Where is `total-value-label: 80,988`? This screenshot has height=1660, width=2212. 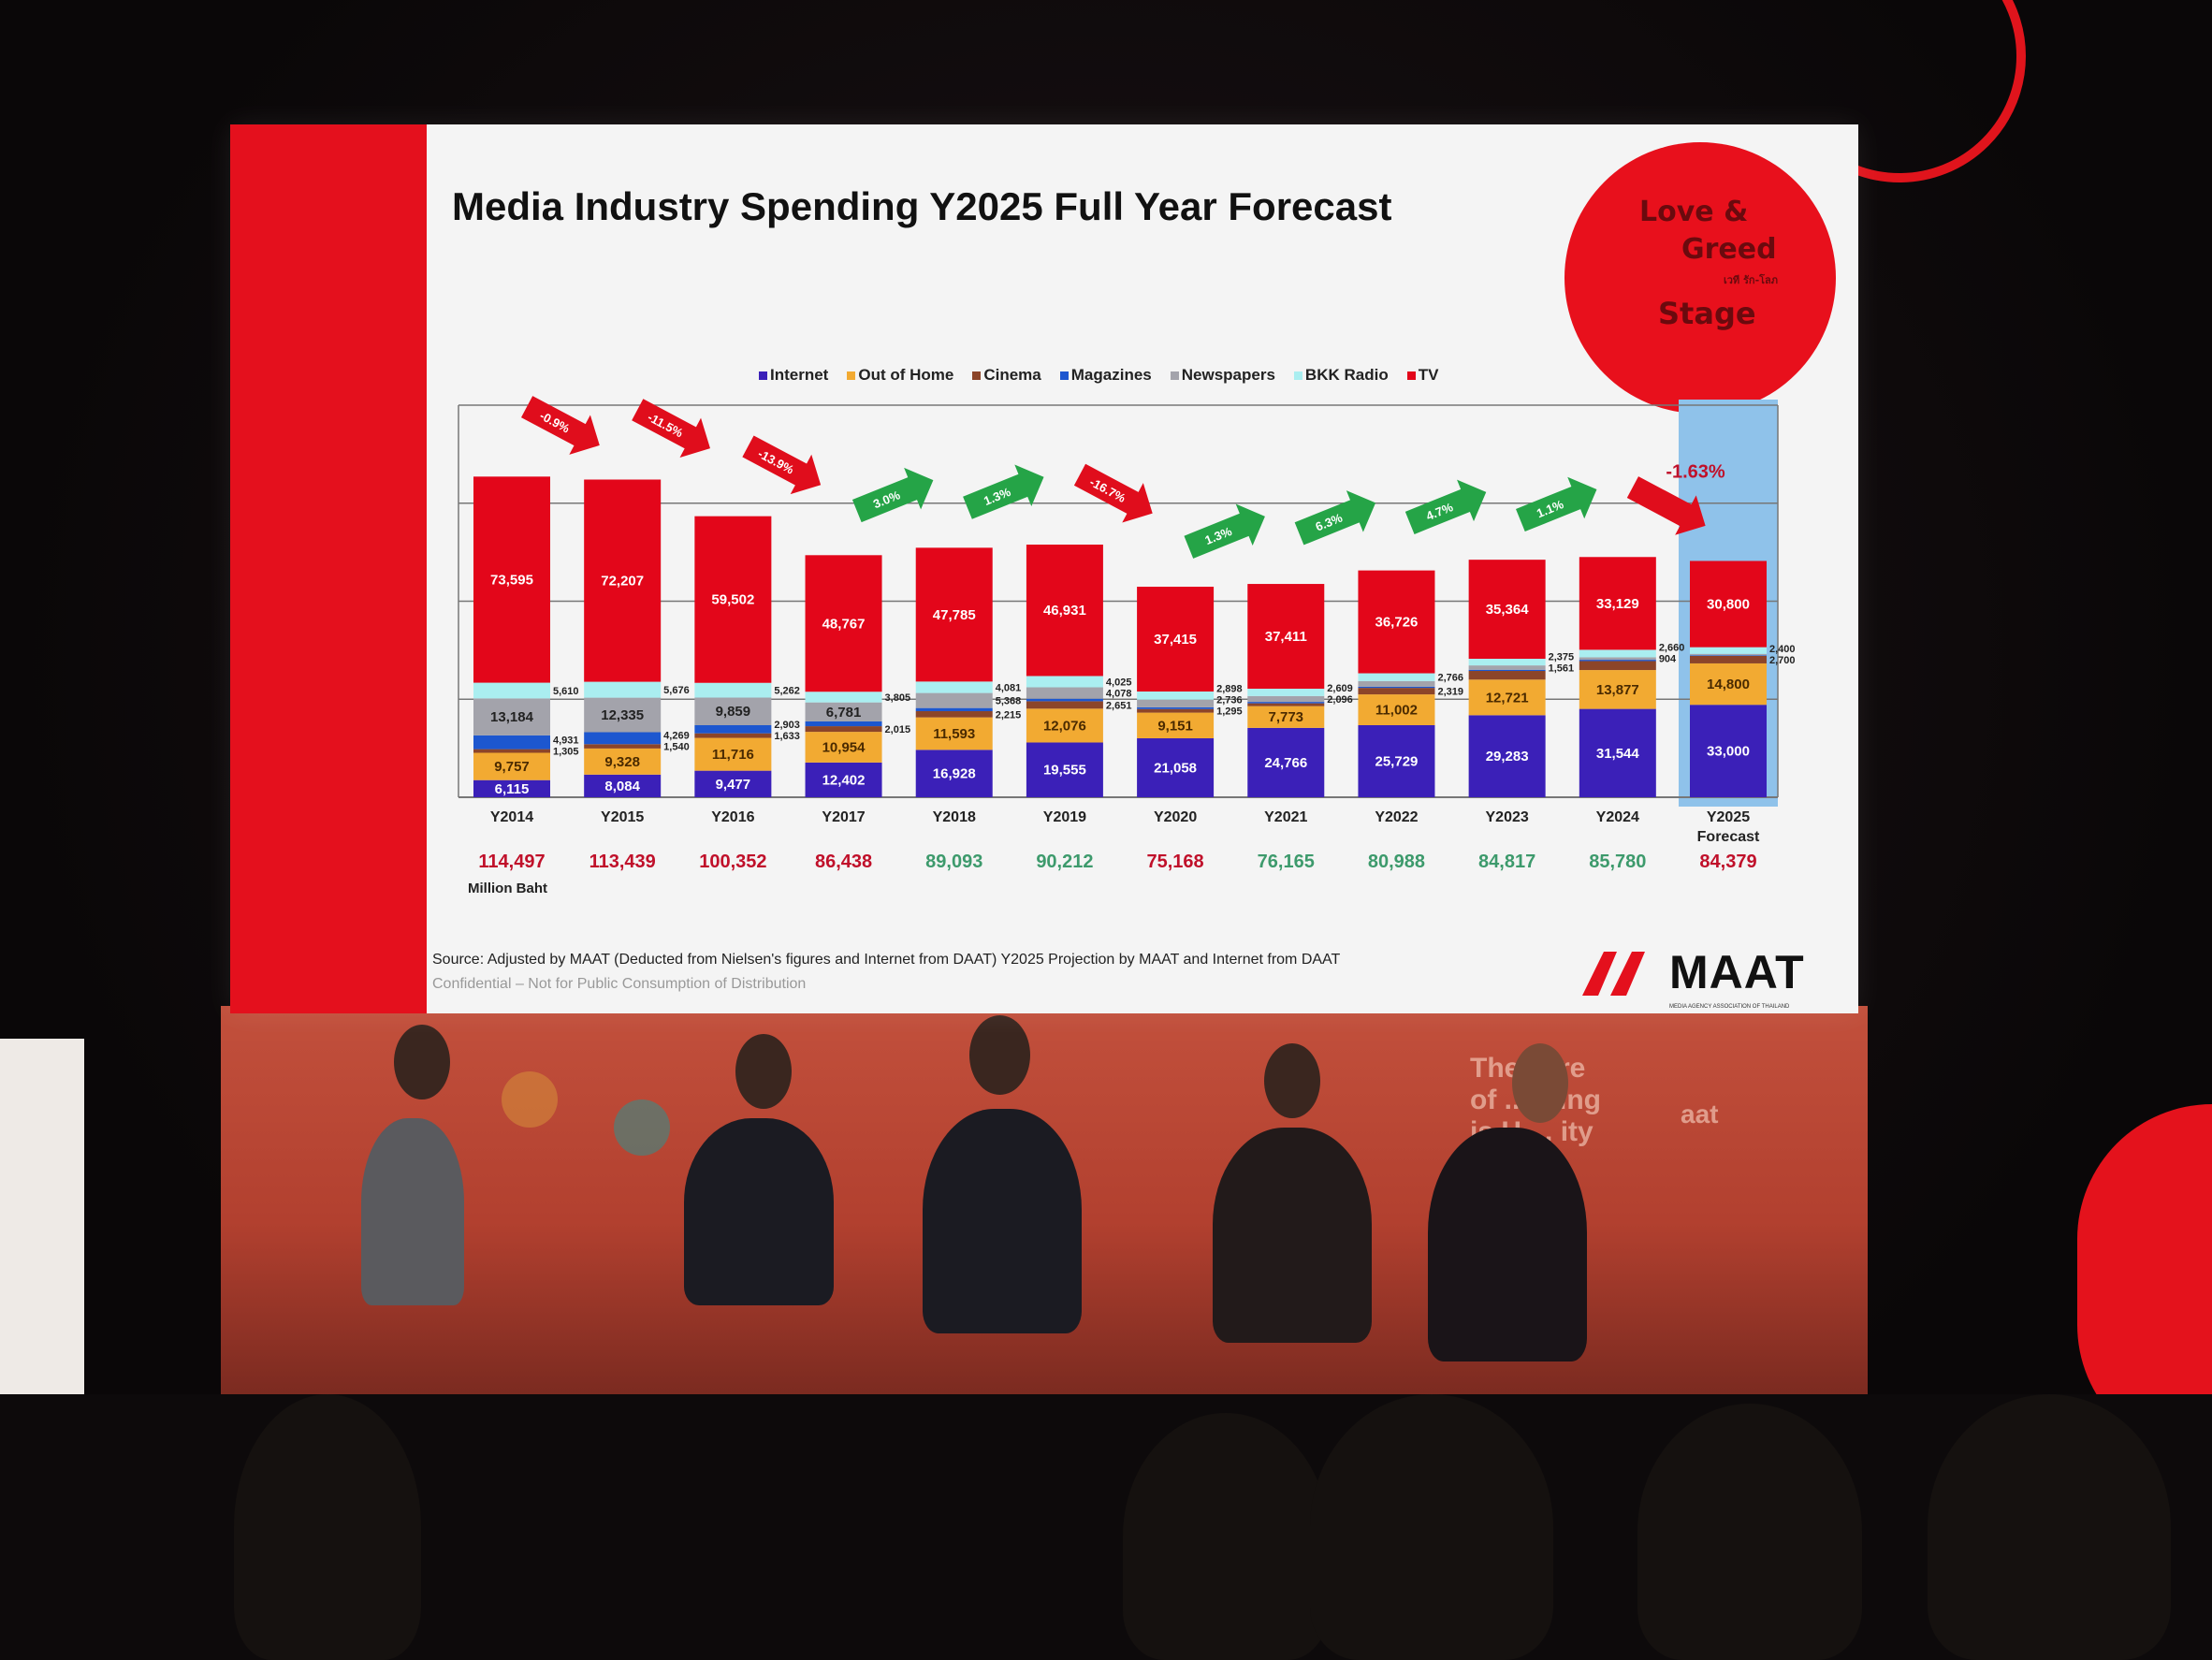 total-value-label: 80,988 is located at coordinates (1396, 862).